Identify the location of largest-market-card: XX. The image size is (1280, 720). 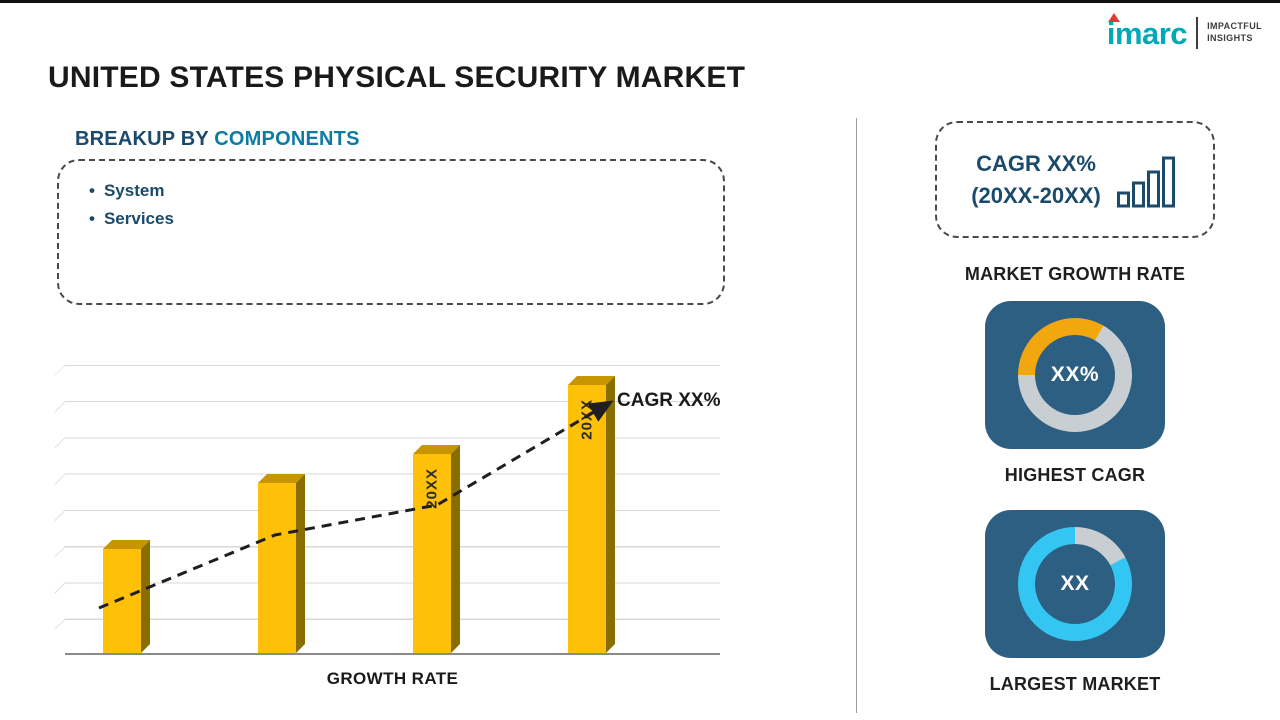
(1075, 584).